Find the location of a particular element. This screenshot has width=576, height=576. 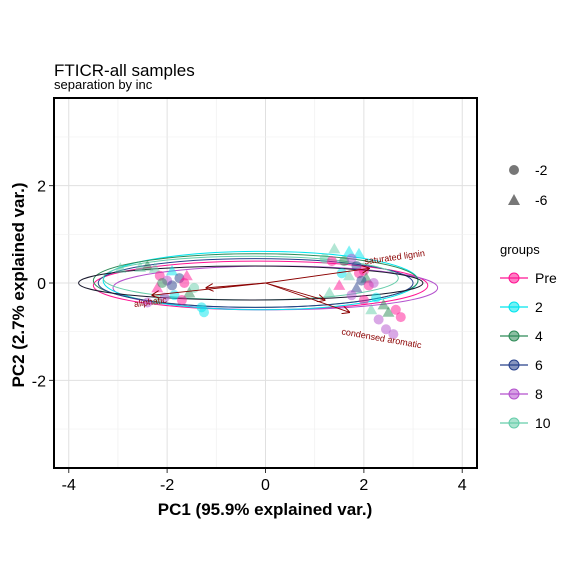

chart-title: FTICR-all samples is located at coordinates (124, 70).